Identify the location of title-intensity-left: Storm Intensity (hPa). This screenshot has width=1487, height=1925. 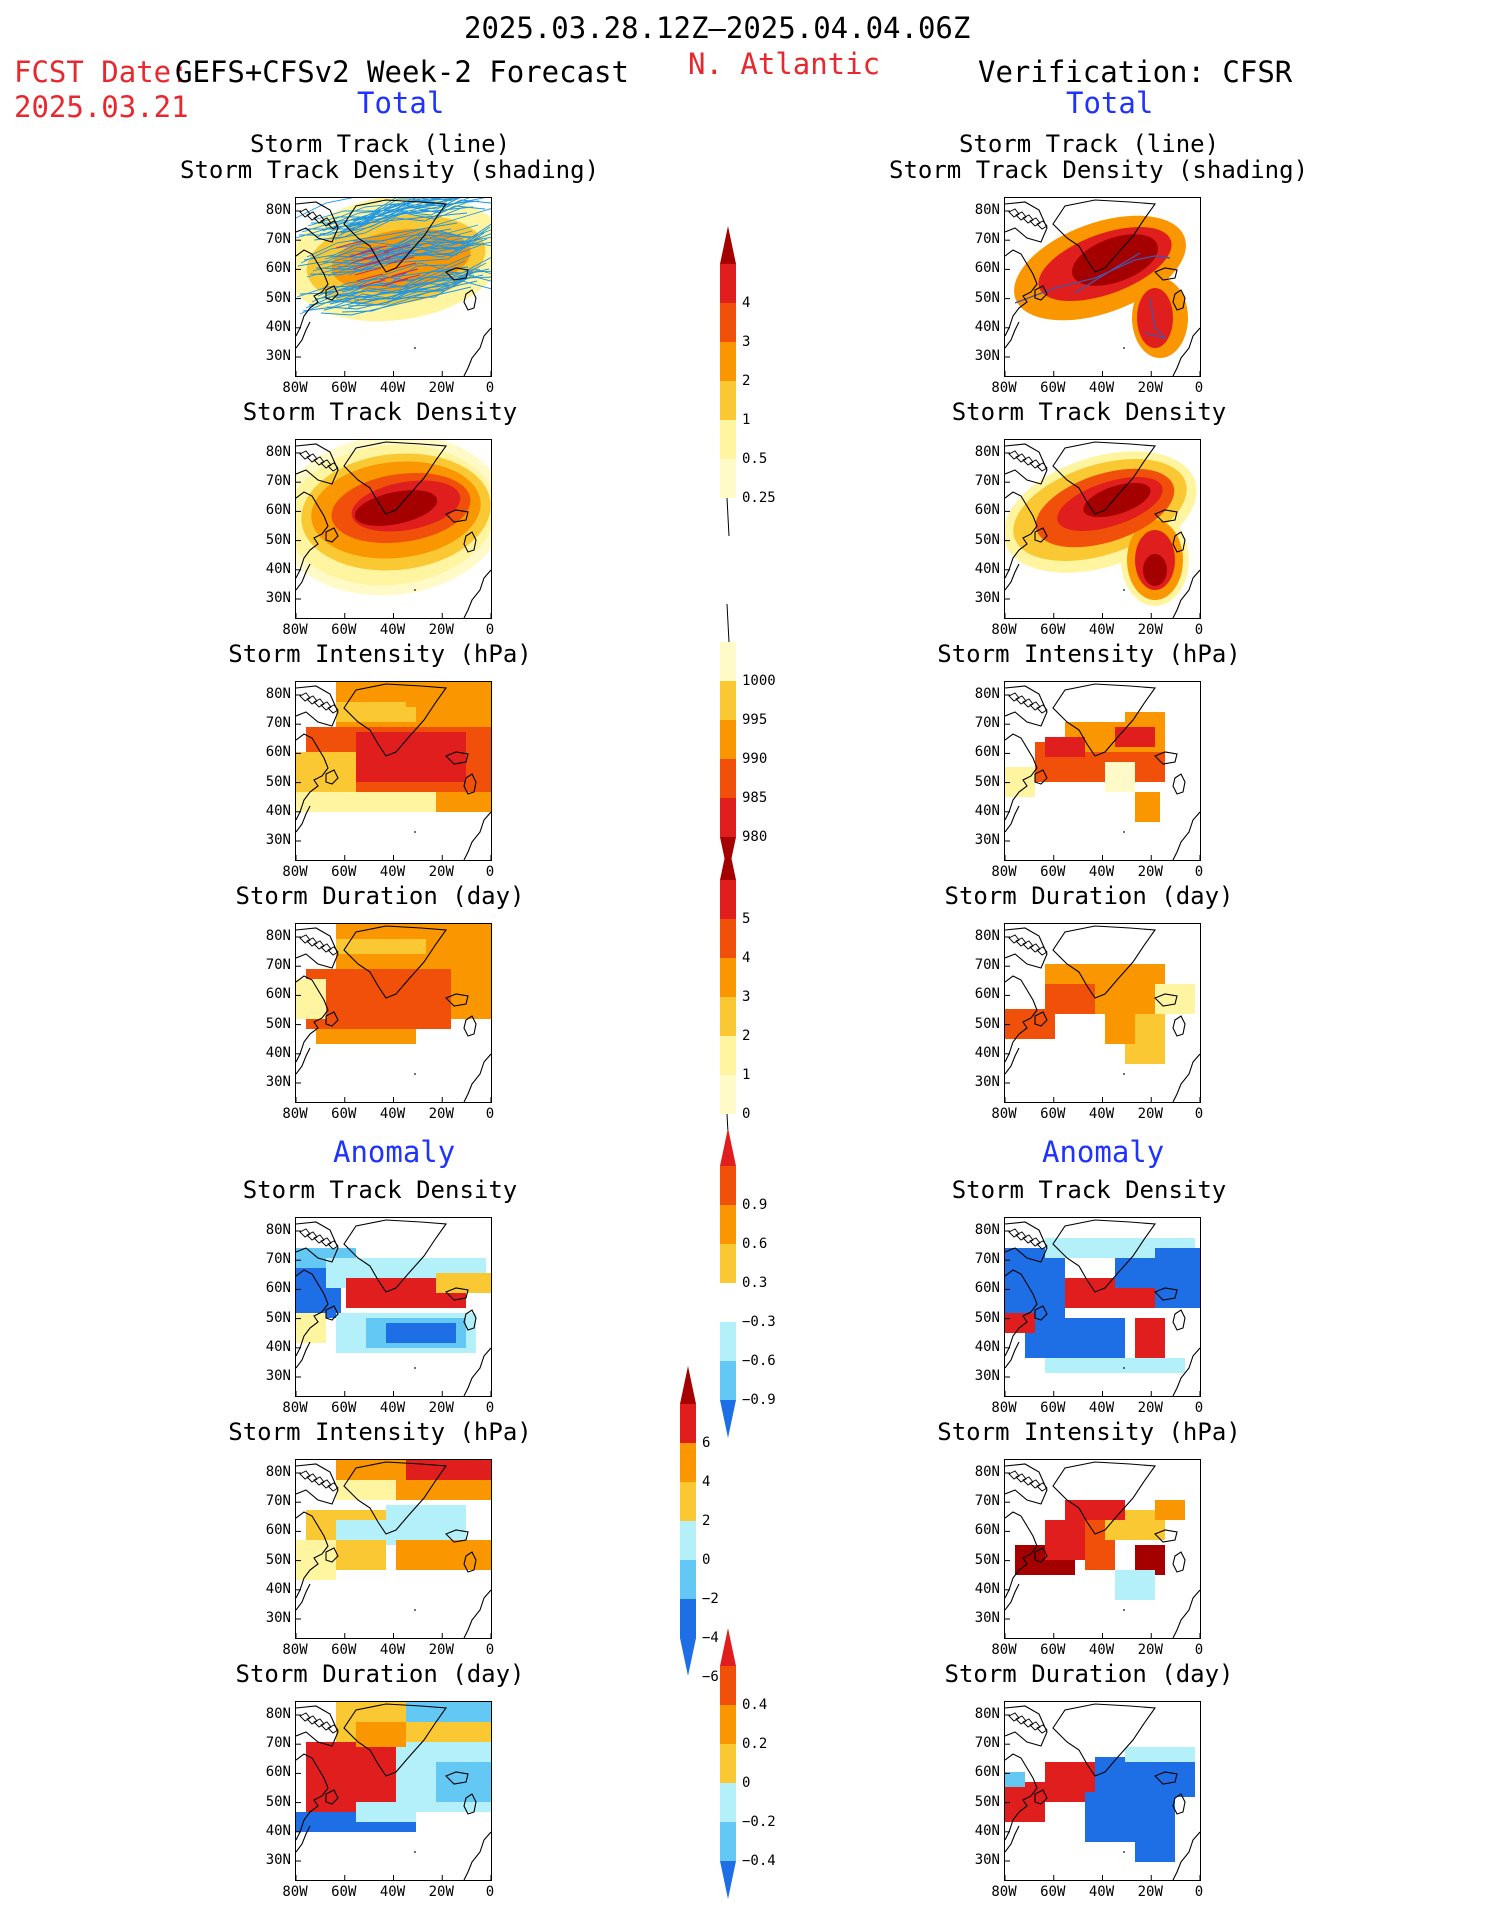
(380, 654).